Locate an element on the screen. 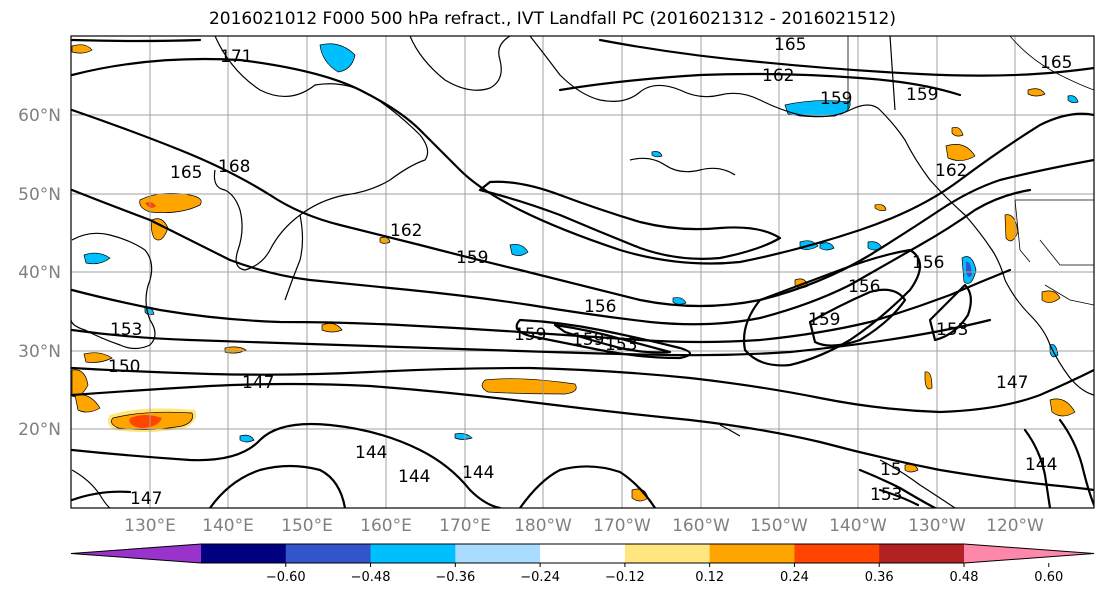 This screenshot has height=601, width=1105. colorbar-tick-label: 0.60 is located at coordinates (1048, 577).